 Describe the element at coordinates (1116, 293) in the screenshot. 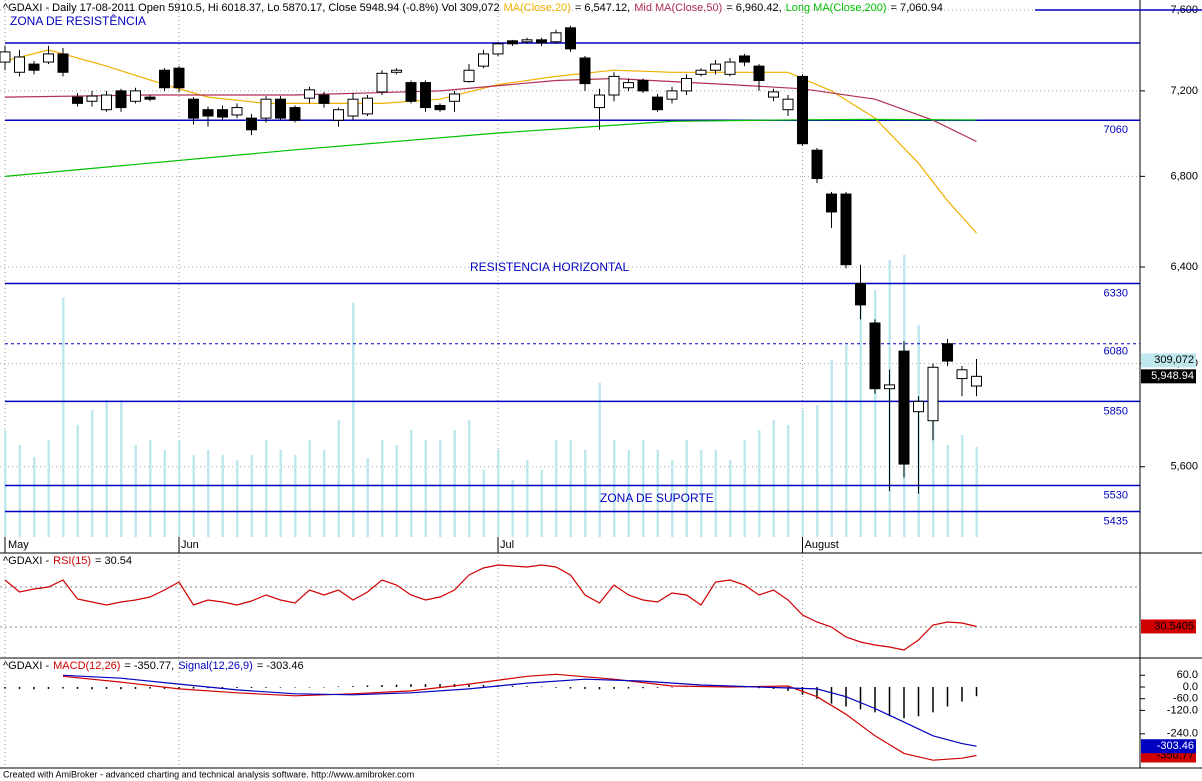

I see `level-label: 6330` at that location.